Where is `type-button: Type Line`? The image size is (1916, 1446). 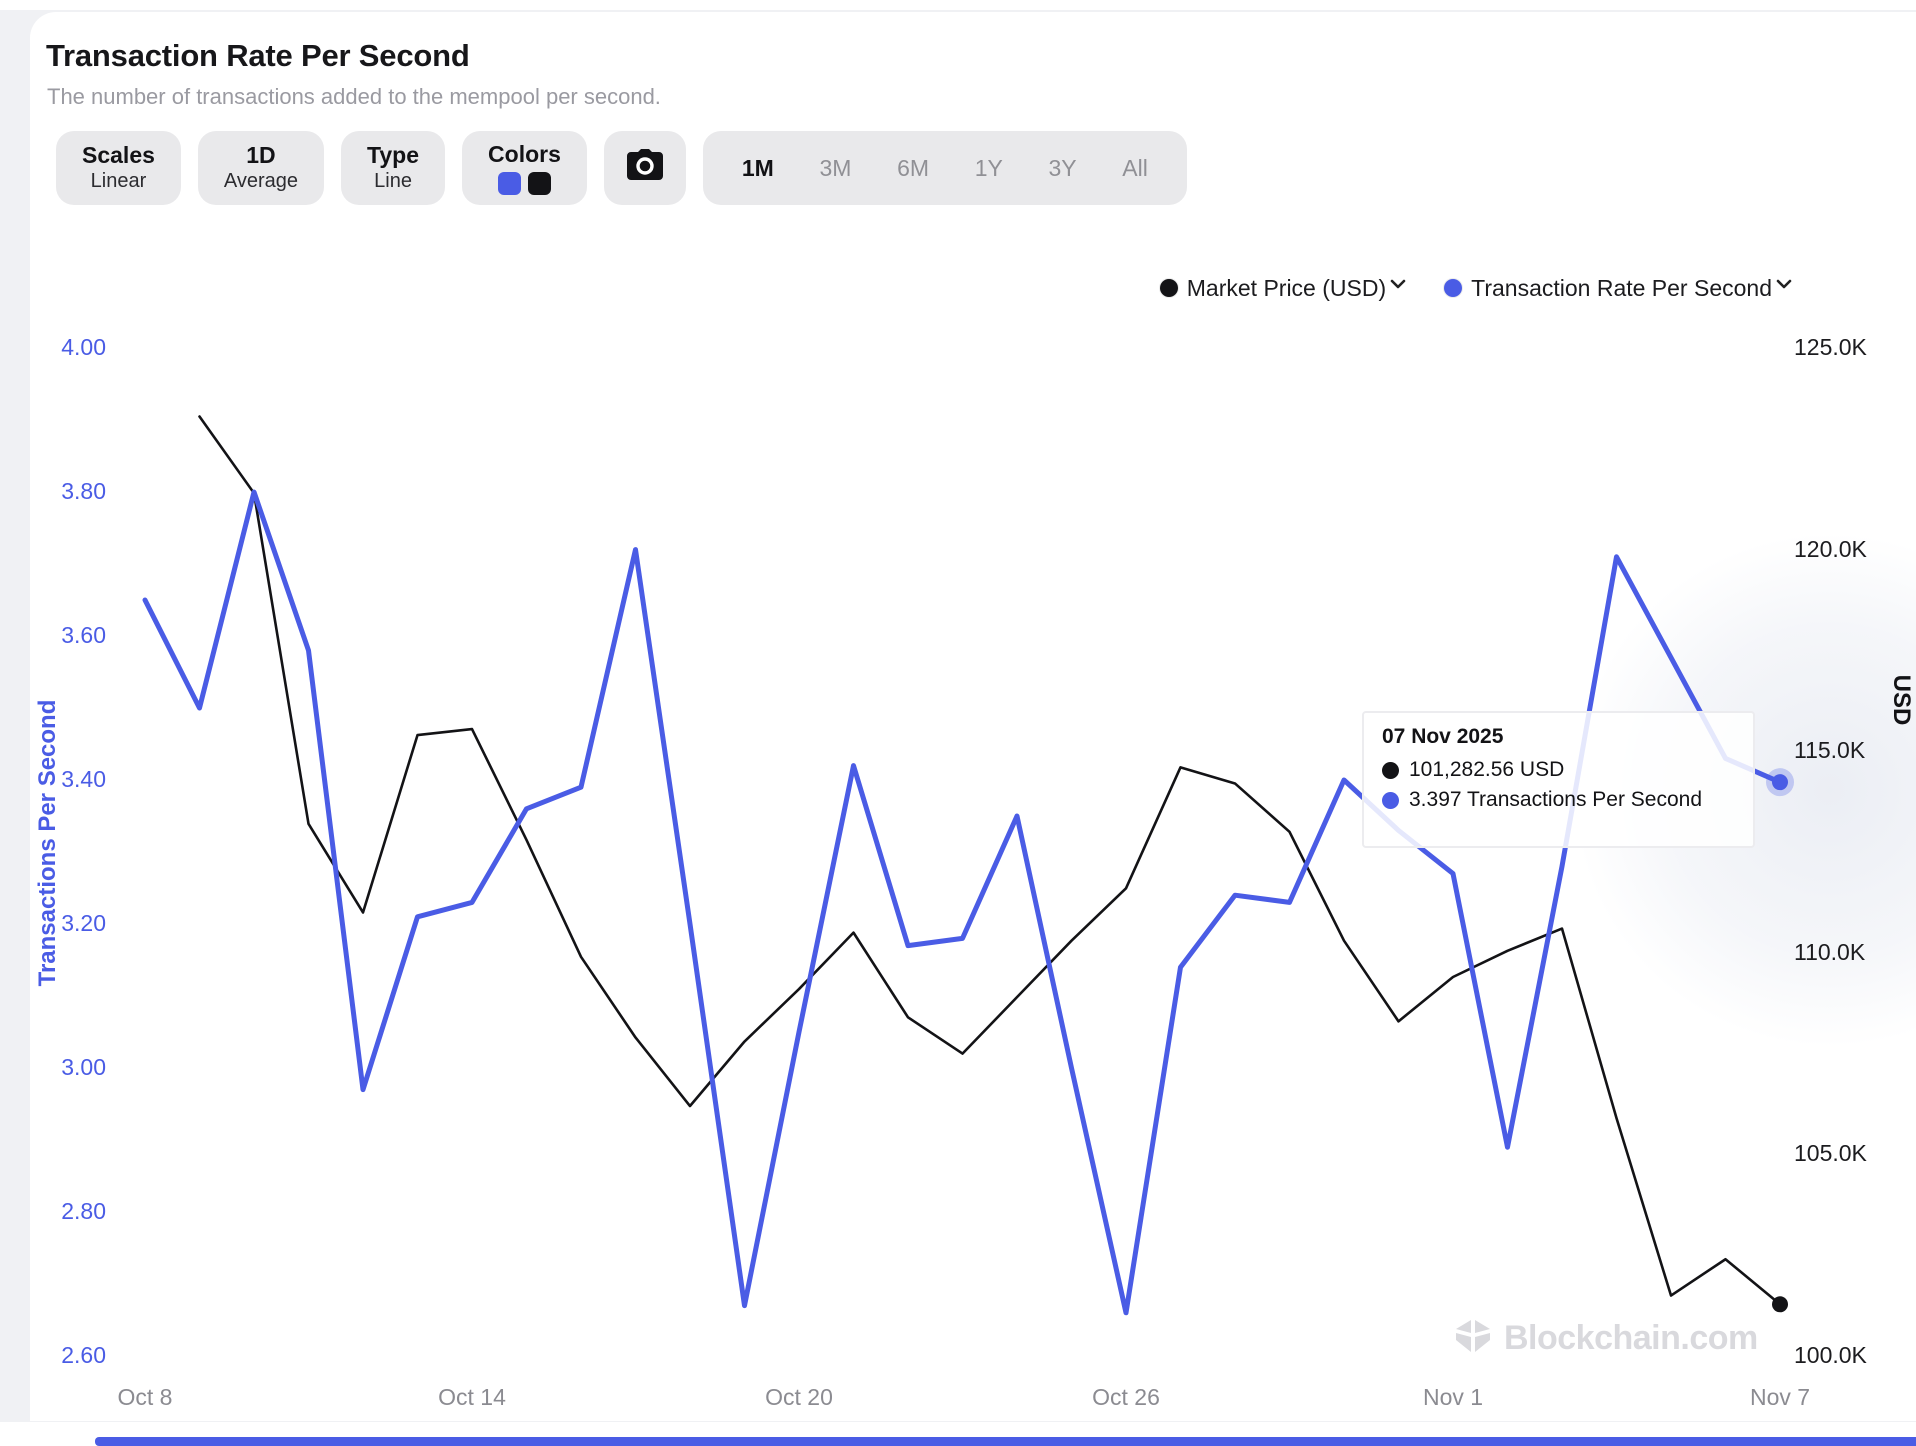
type-button: Type Line is located at coordinates (393, 168).